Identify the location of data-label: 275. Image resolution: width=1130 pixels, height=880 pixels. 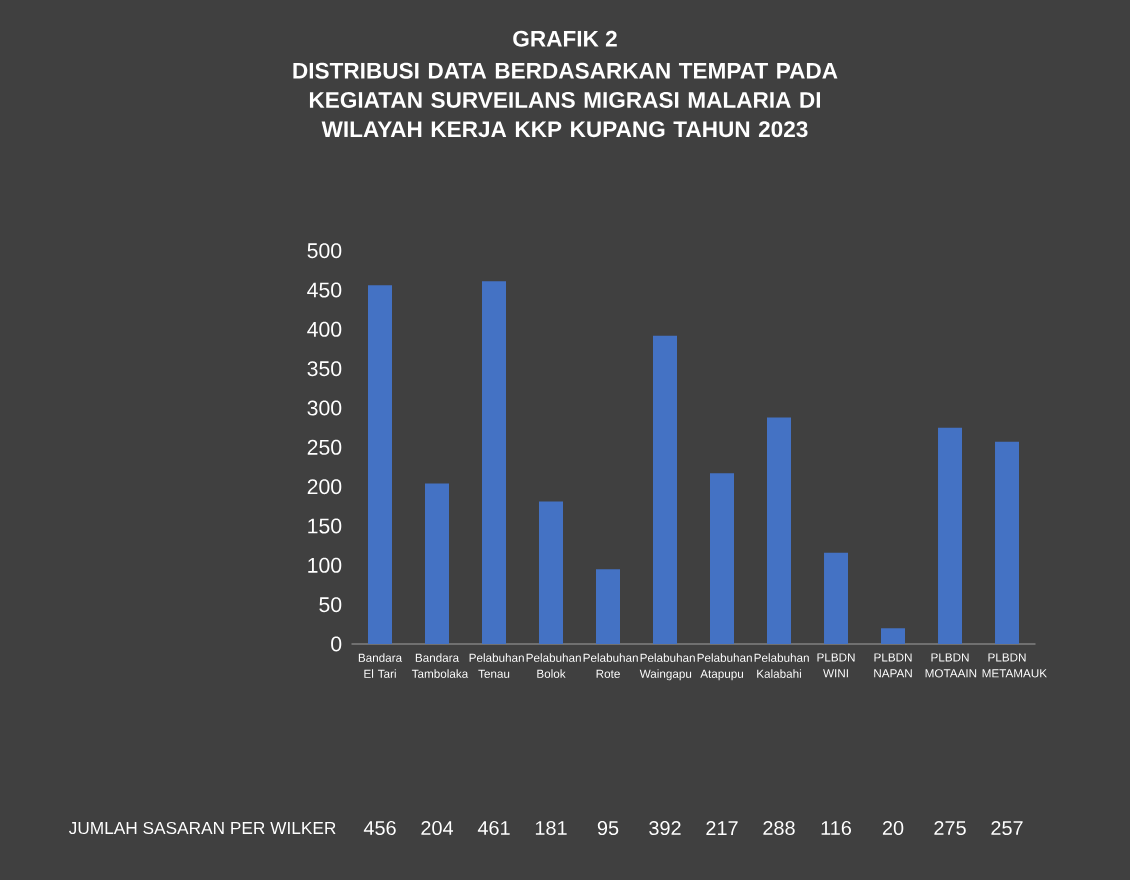
(950, 828).